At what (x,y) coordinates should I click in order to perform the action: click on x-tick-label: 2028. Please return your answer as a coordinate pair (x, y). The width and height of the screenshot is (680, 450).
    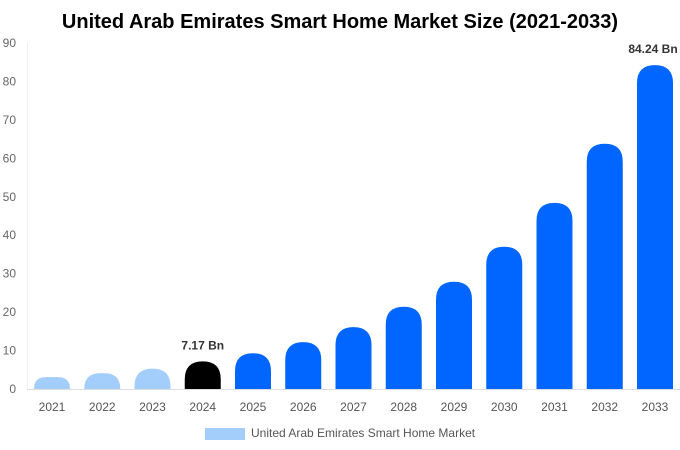
    Looking at the image, I should click on (403, 407).